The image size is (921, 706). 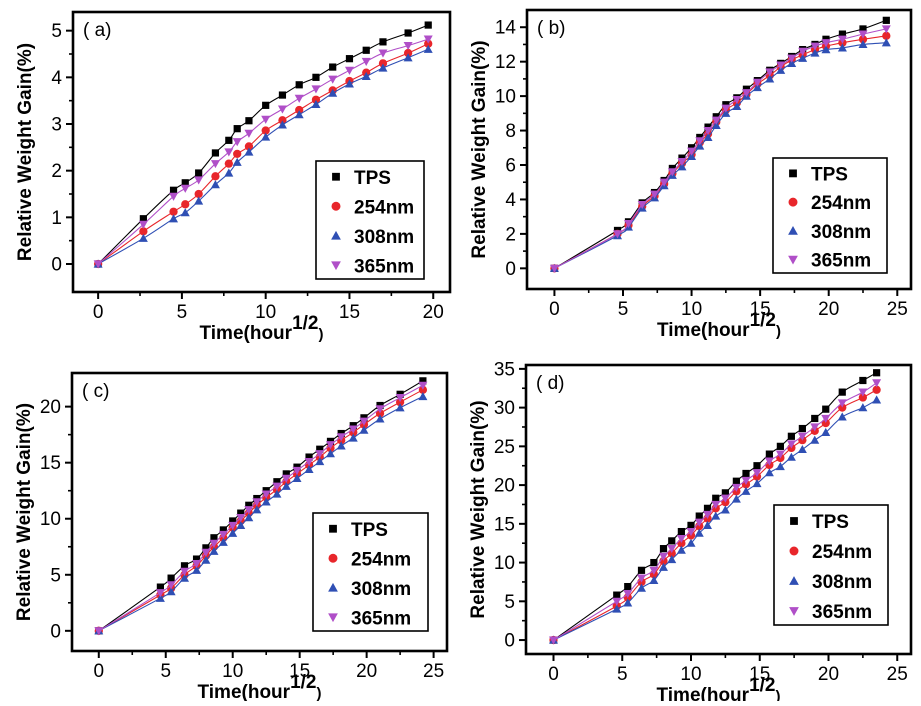 What do you see at coordinates (265, 312) in the screenshot?
I see `x-tick-label: 10` at bounding box center [265, 312].